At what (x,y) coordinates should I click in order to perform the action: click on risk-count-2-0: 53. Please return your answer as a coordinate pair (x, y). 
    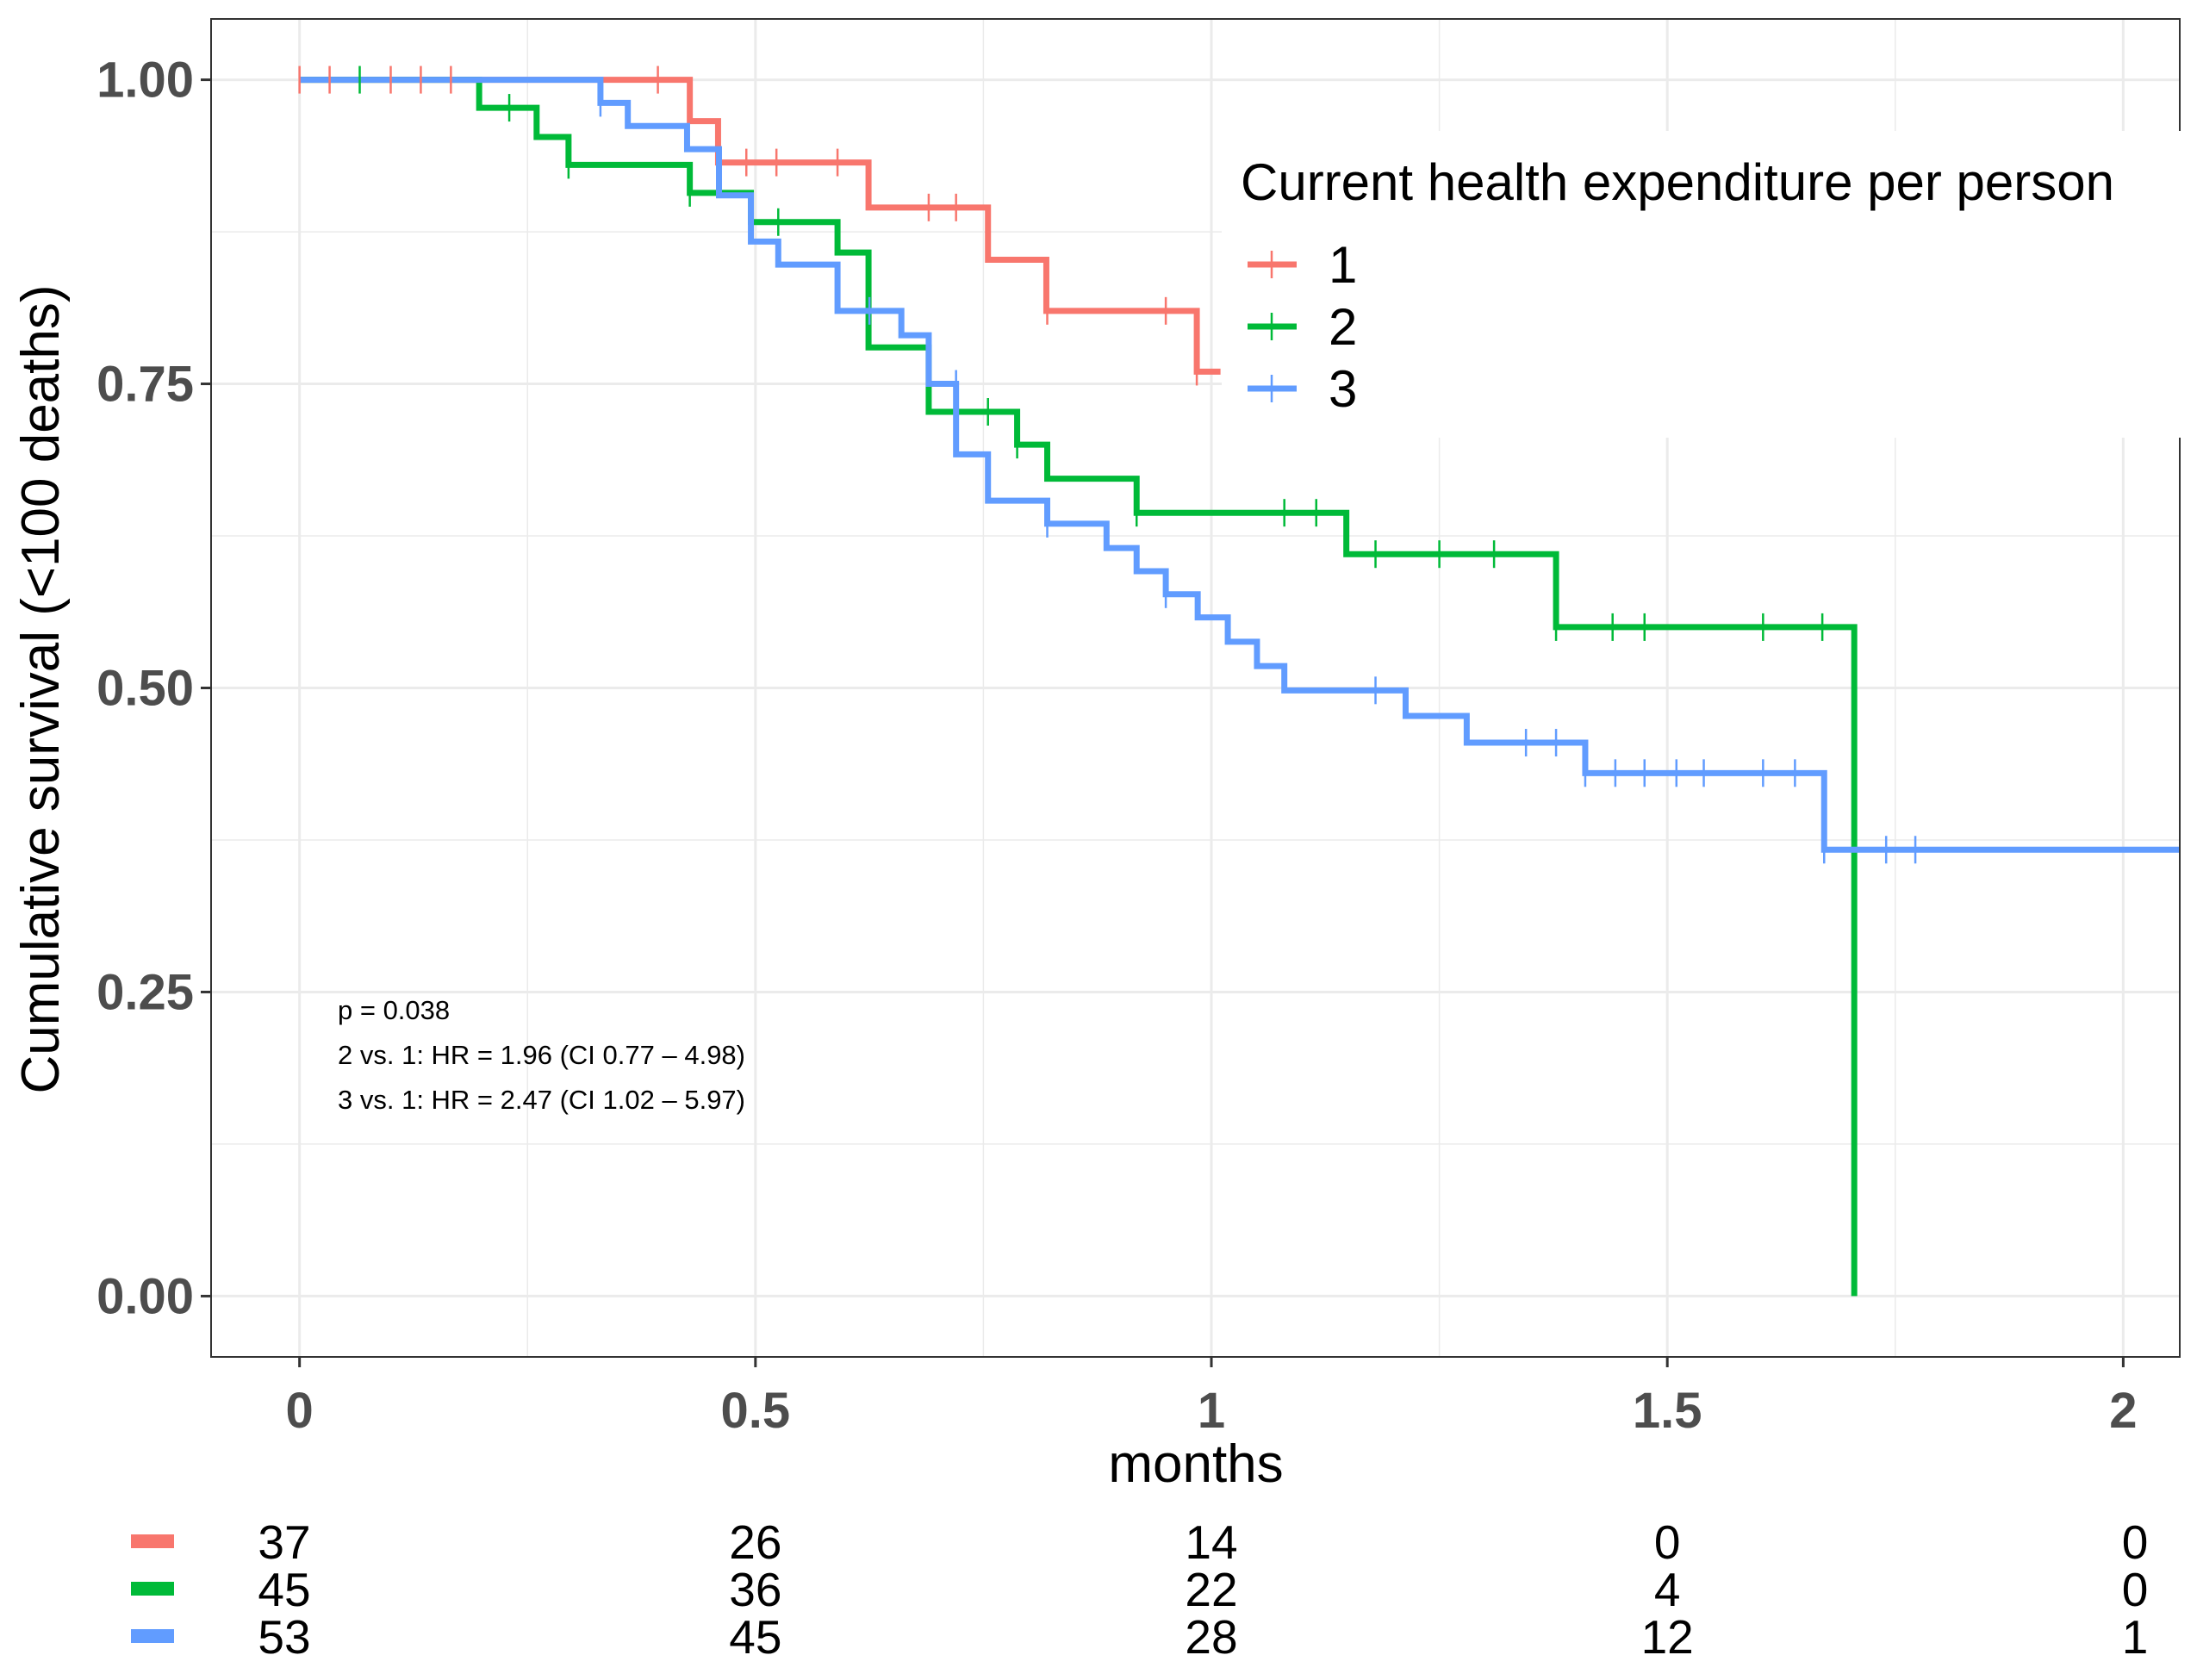
    Looking at the image, I should click on (284, 1637).